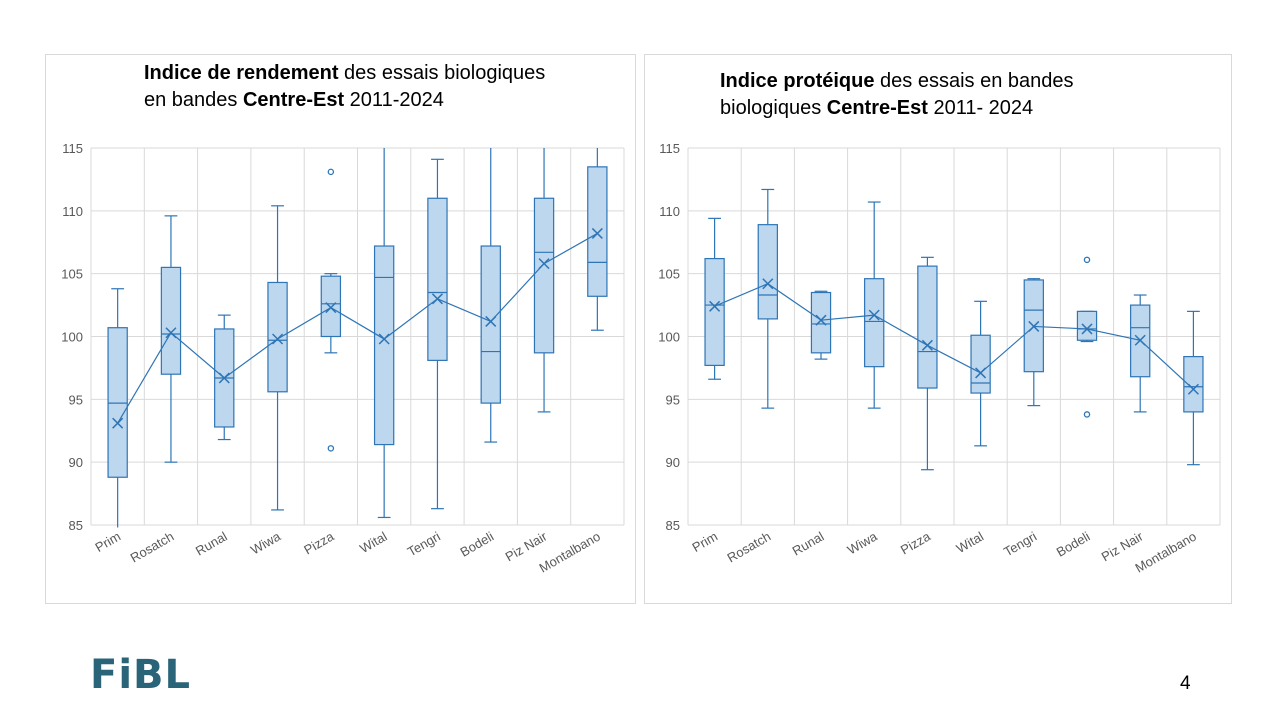  Describe the element at coordinates (394, 100) in the screenshot. I see `title-years: 2011-2024` at that location.